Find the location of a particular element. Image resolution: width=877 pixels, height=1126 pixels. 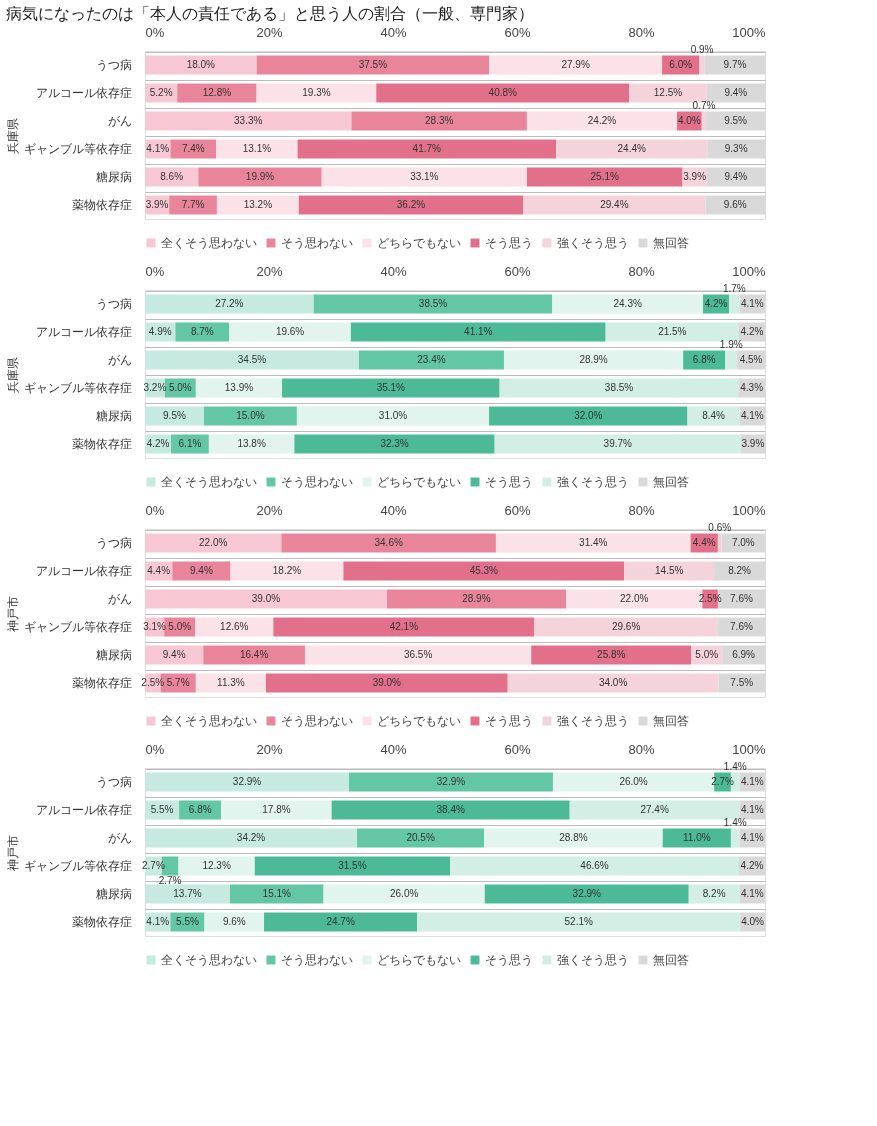

data-label: 0.9% is located at coordinates (702, 49).